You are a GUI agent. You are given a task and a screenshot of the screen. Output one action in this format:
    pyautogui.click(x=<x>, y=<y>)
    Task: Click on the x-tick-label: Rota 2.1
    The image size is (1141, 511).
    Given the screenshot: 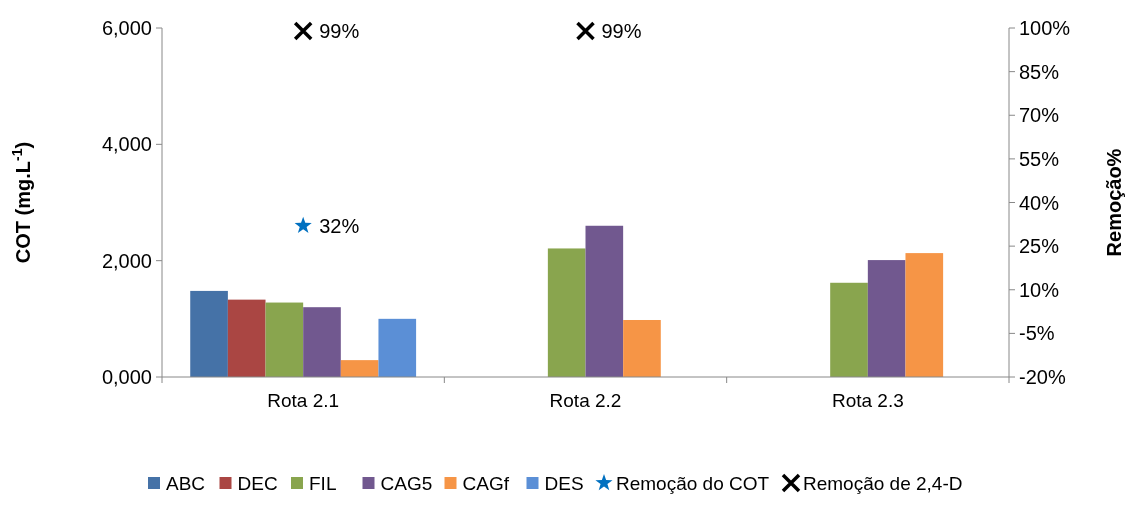 What is the action you would take?
    pyautogui.click(x=303, y=400)
    